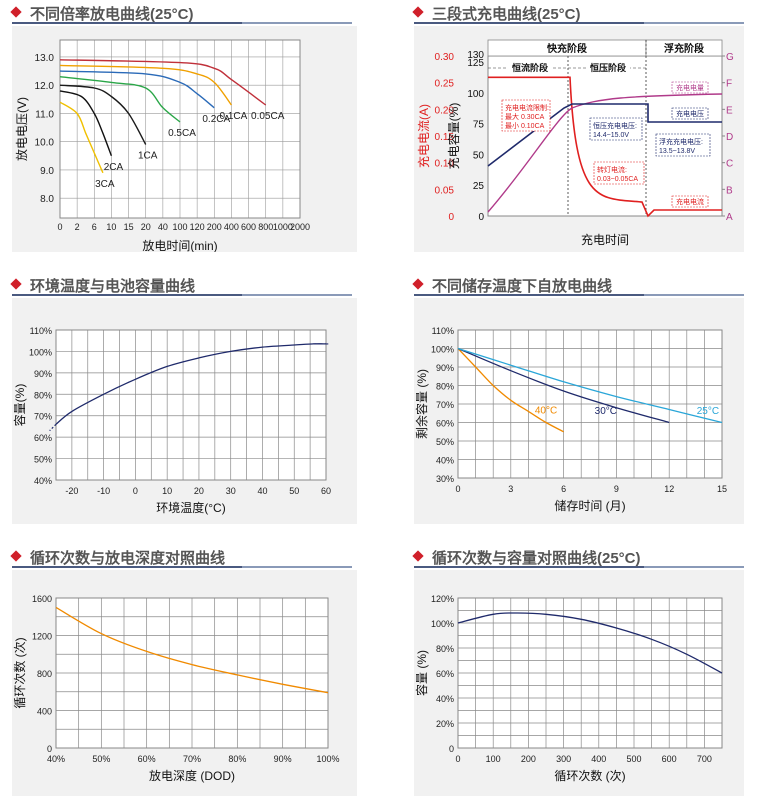  What do you see at coordinates (536, 558) in the screenshot?
I see `panel-title: 循环次数与容量对照曲线(25°C)` at bounding box center [536, 558].